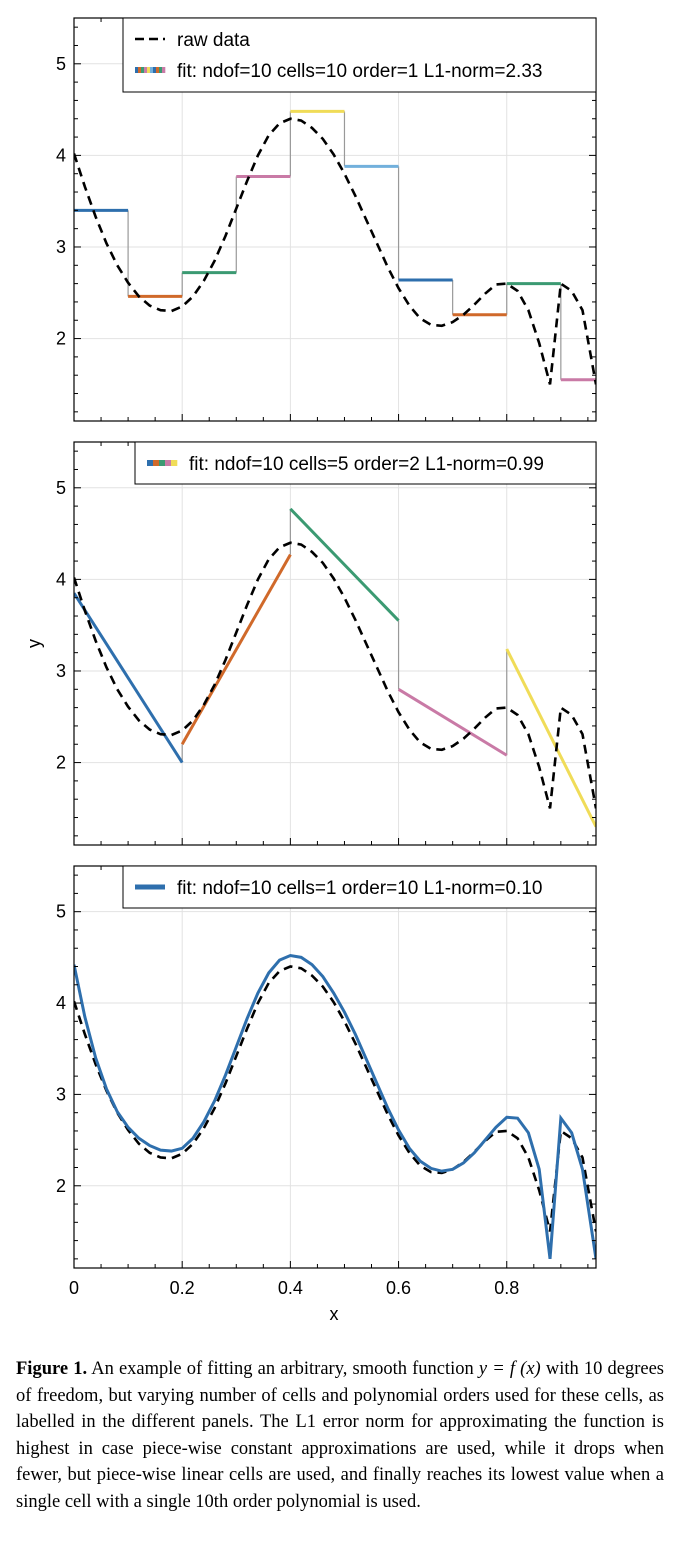  Describe the element at coordinates (334, 1314) in the screenshot. I see `x-axis-label: x` at that location.